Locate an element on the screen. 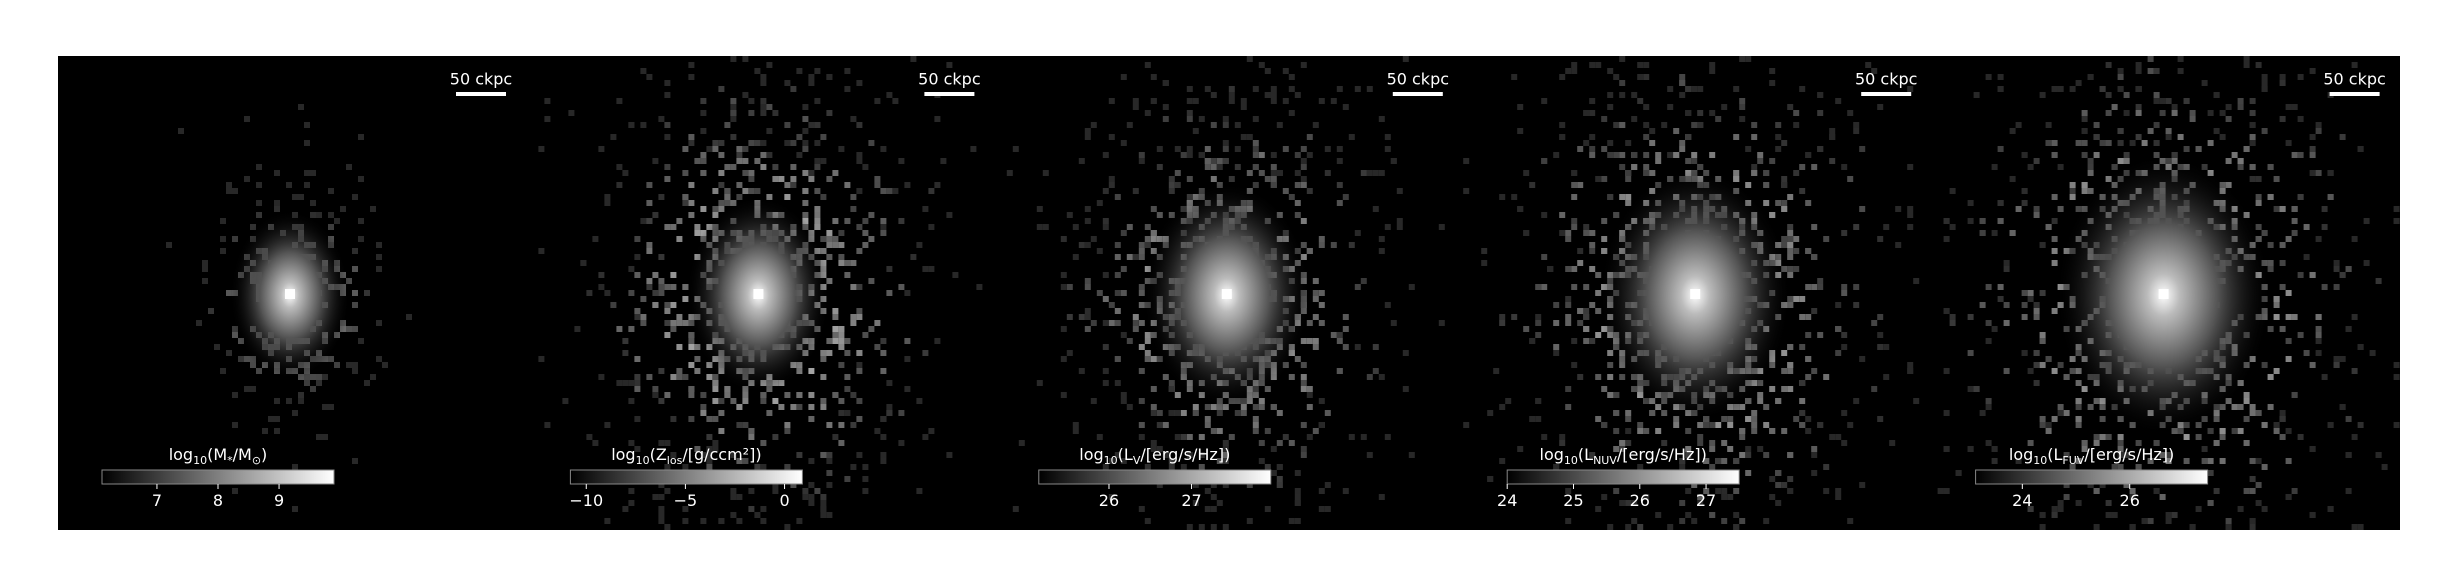 This screenshot has height=584, width=2444. label-part: log is located at coordinates (1091, 454).